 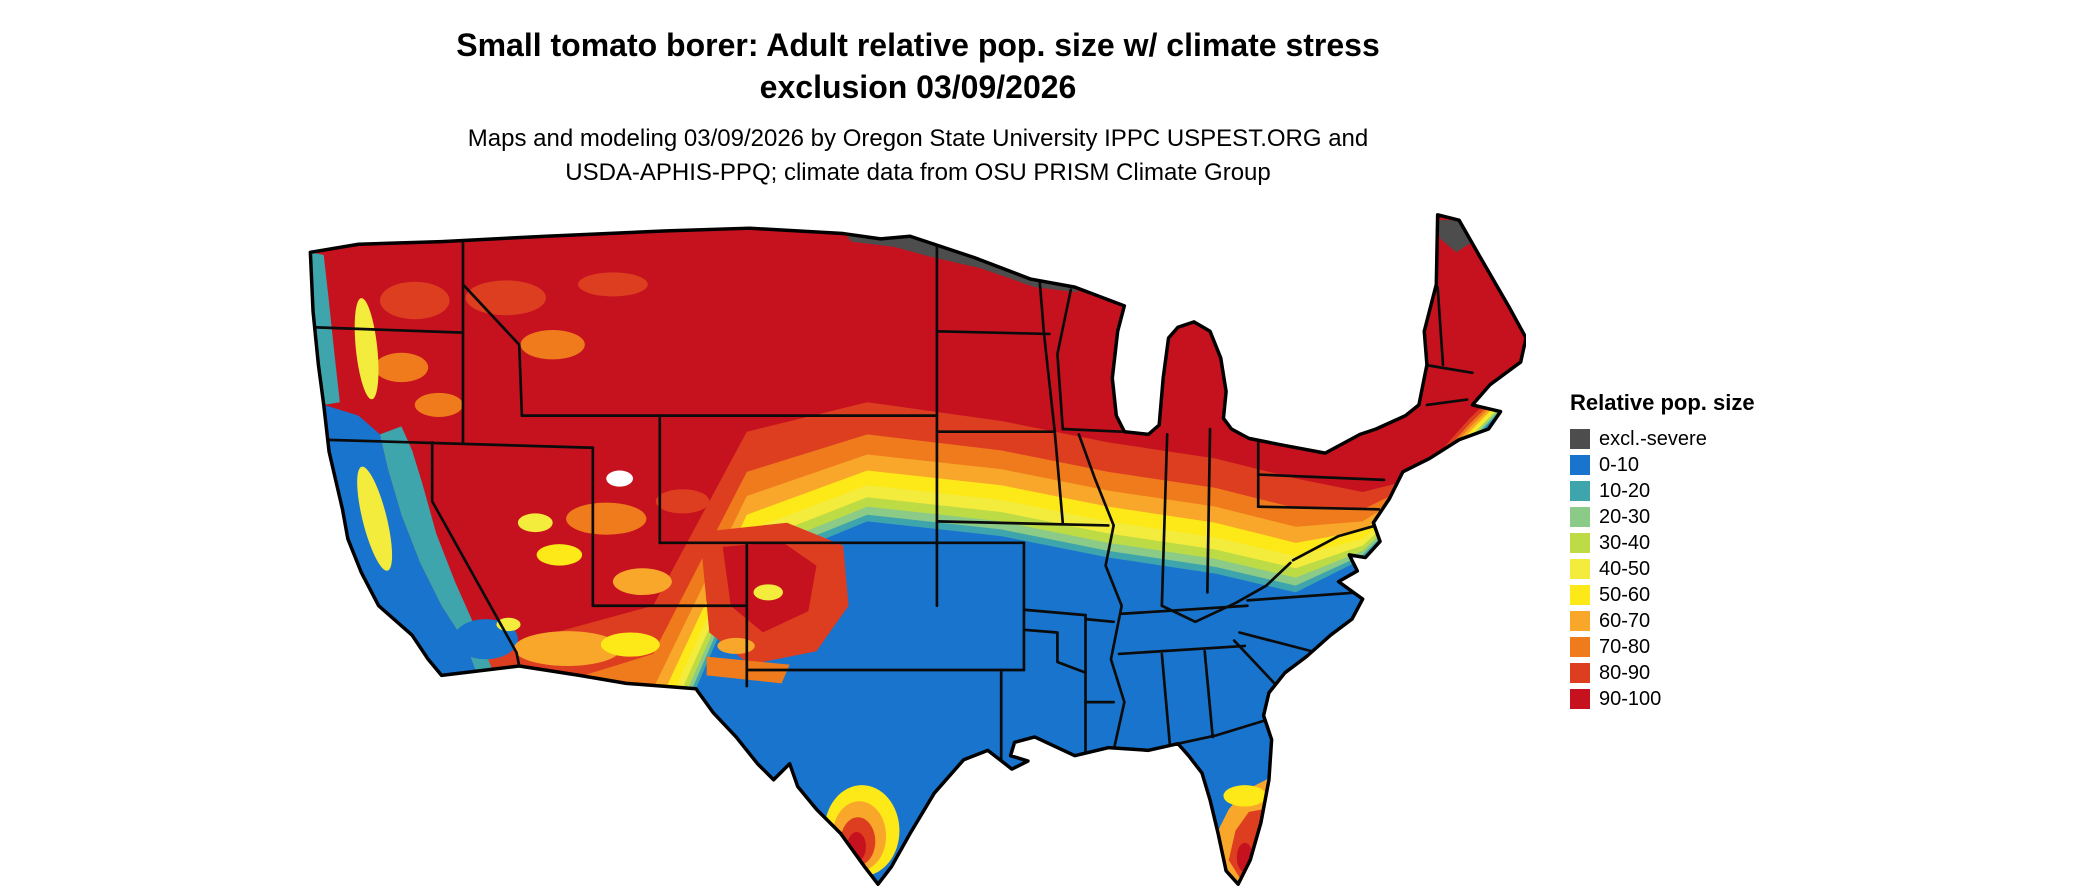 I want to click on legend-item: excl.-severe, so click(x=1662, y=439).